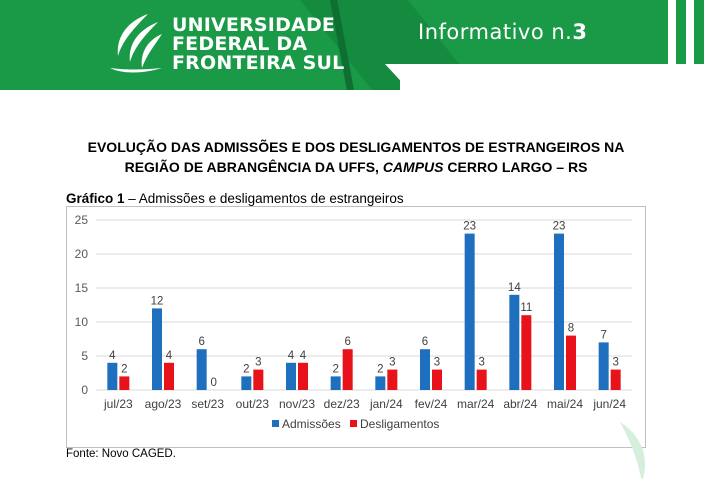  Describe the element at coordinates (254, 25) in the screenshot. I see `university-line-1: UNIVERSIDADE` at that location.